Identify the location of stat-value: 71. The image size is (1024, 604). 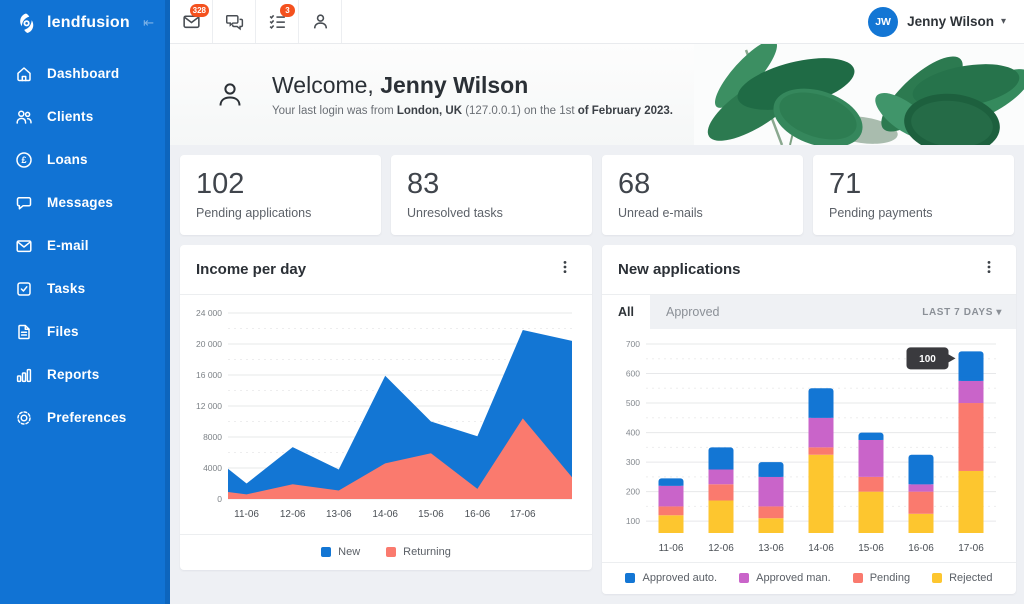
(845, 184).